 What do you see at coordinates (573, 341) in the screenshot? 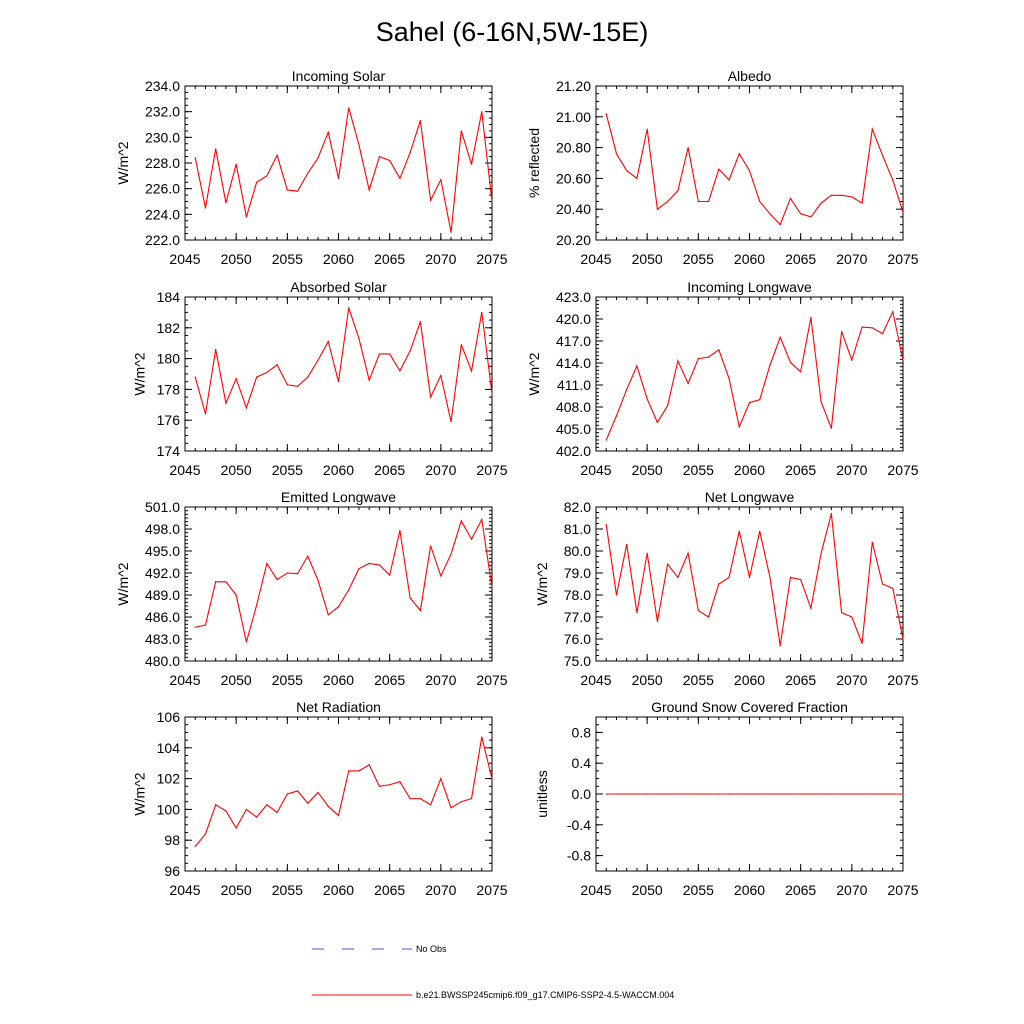
I see `y-tick-label: 417.0` at bounding box center [573, 341].